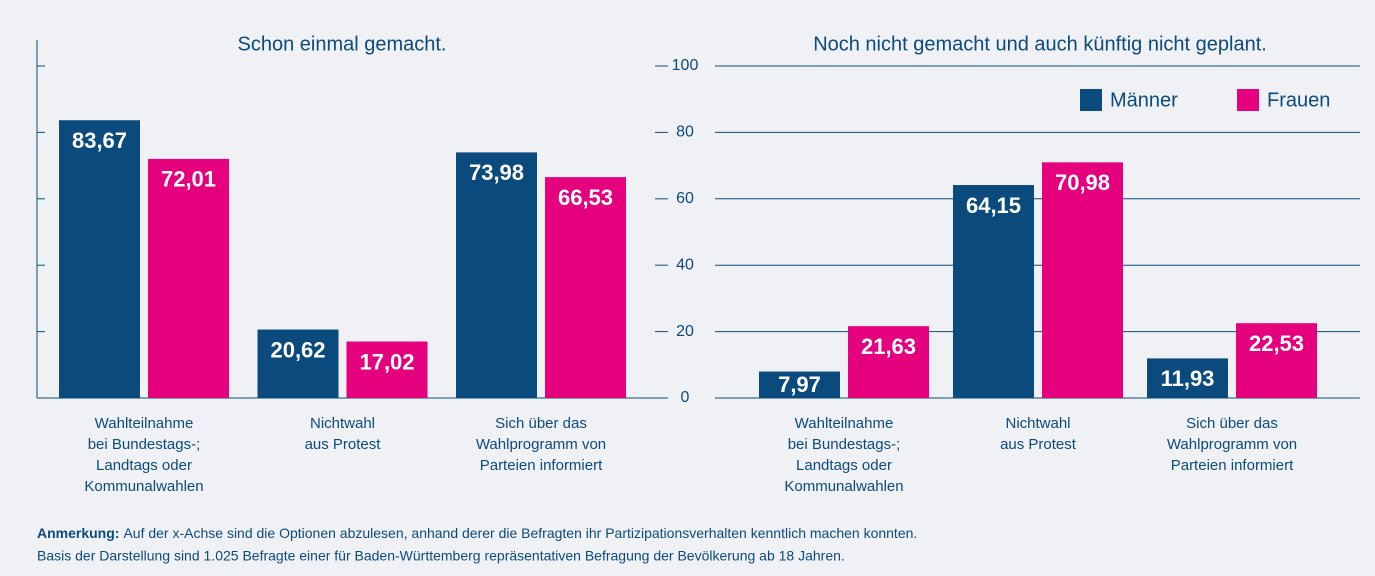 The height and width of the screenshot is (576, 1375). What do you see at coordinates (341, 44) in the screenshot?
I see `panel-title: Schon einmal gemacht.` at bounding box center [341, 44].